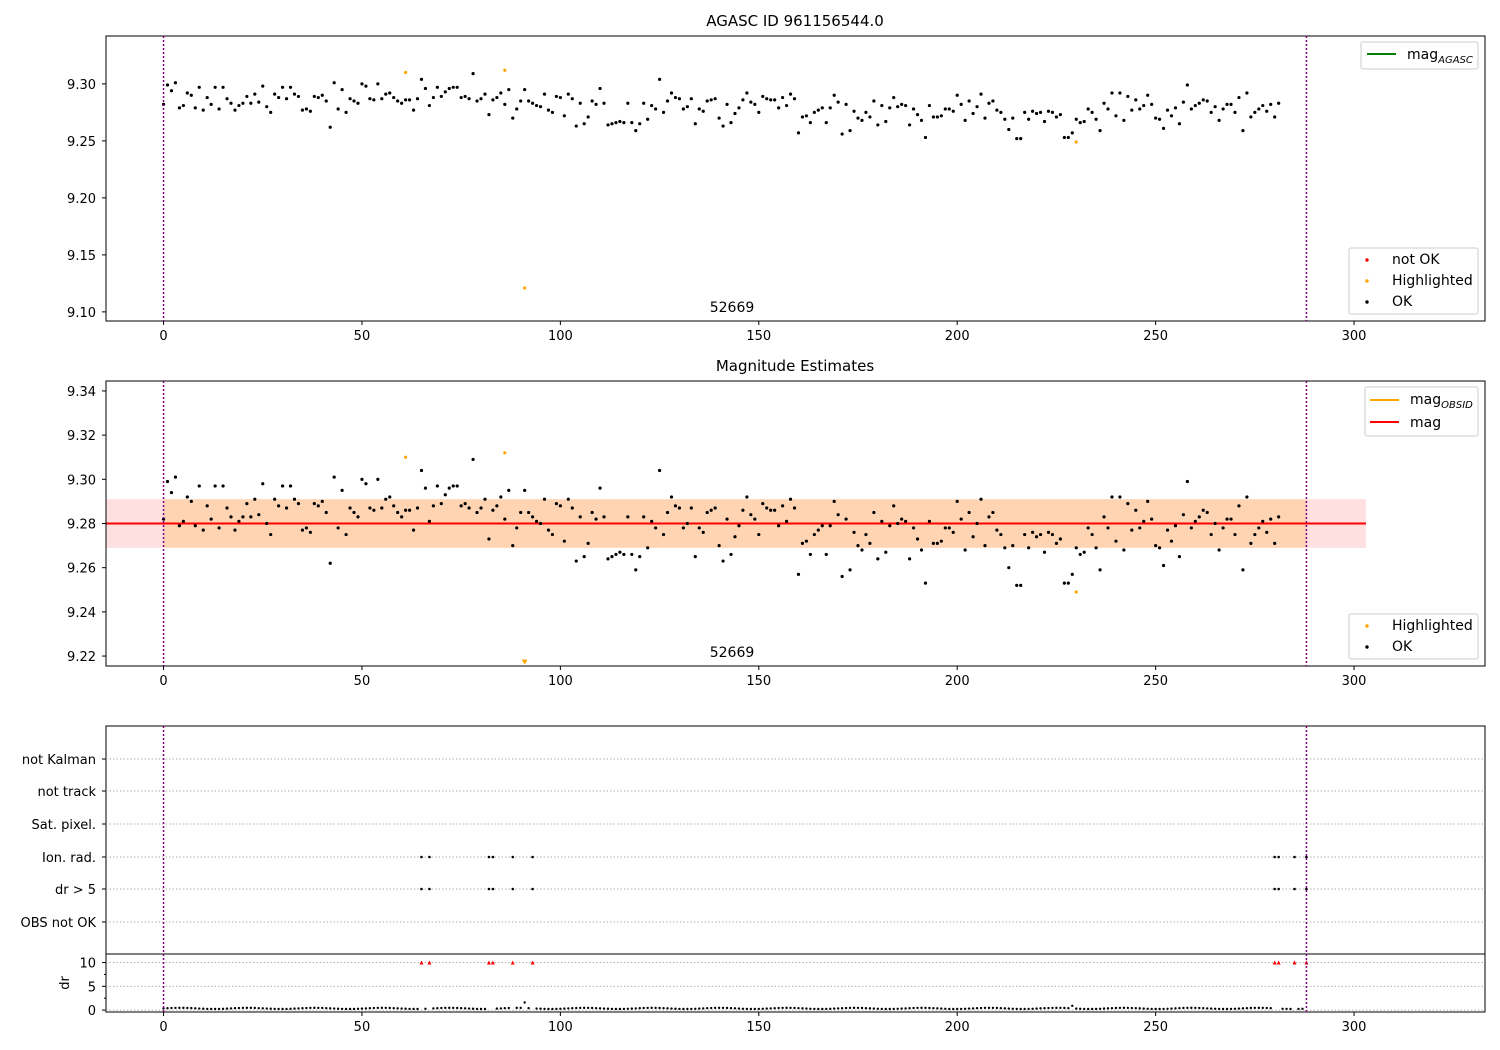 The width and height of the screenshot is (1500, 1050). I want to click on agasc-ytick-label: 9.25, so click(81, 142).